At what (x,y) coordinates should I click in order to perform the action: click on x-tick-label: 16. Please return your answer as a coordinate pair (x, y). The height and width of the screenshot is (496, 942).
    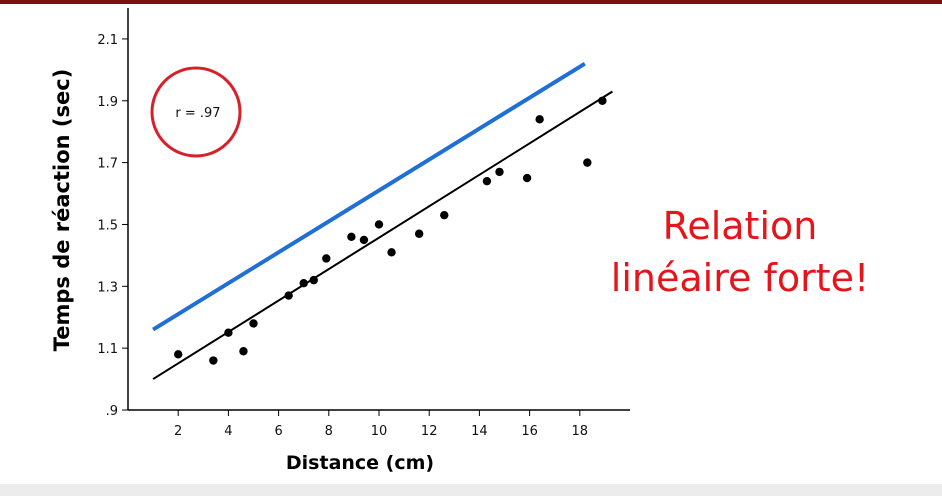
    Looking at the image, I should click on (529, 431).